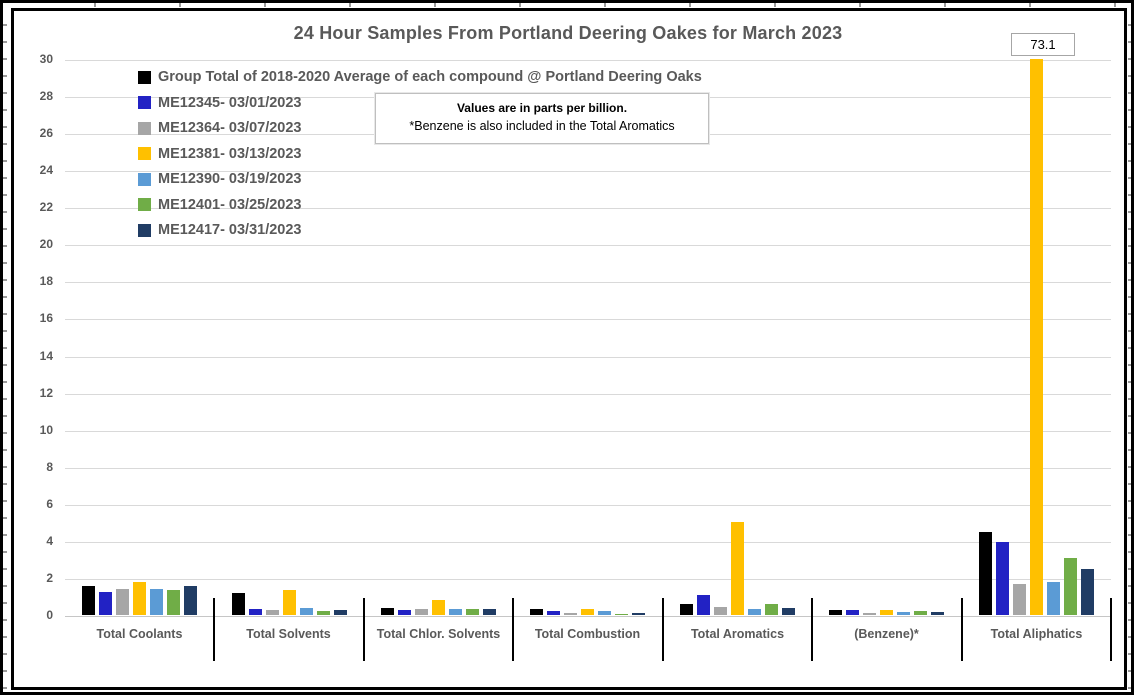 This screenshot has width=1134, height=695. What do you see at coordinates (49, 467) in the screenshot?
I see `y-axis-tick-label: 8` at bounding box center [49, 467].